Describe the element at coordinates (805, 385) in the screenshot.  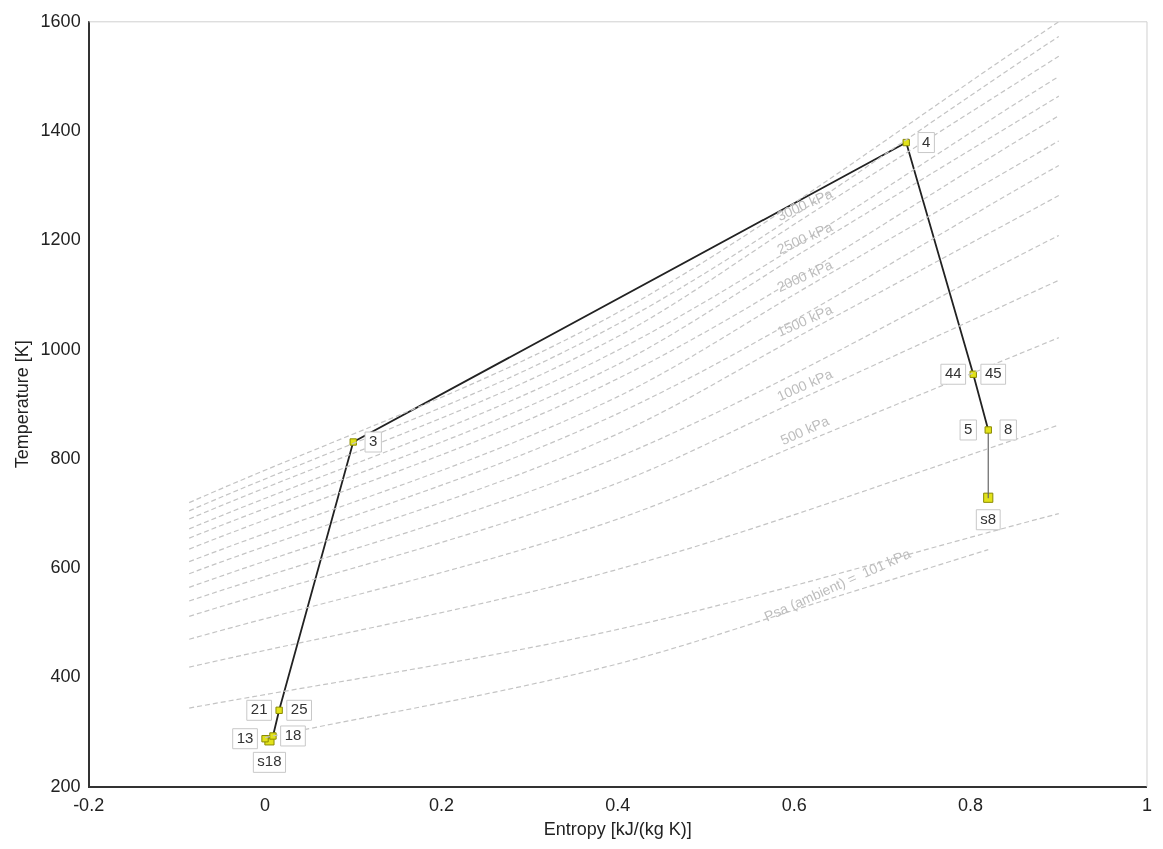
I see `annotation: 1000 kPa` at that location.